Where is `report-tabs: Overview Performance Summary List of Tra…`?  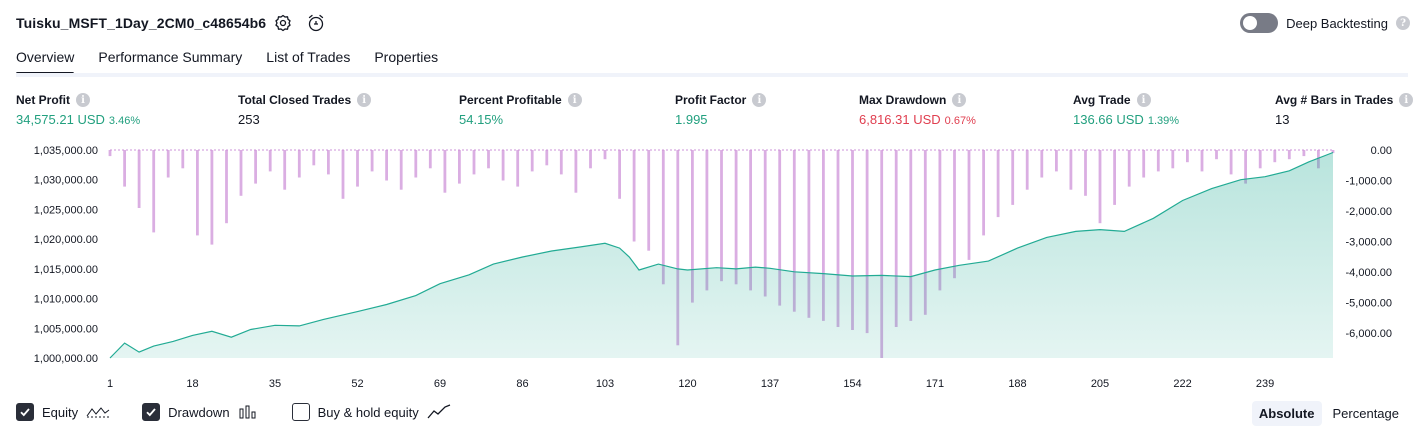 report-tabs: Overview Performance Summary List of Tra… is located at coordinates (227, 60).